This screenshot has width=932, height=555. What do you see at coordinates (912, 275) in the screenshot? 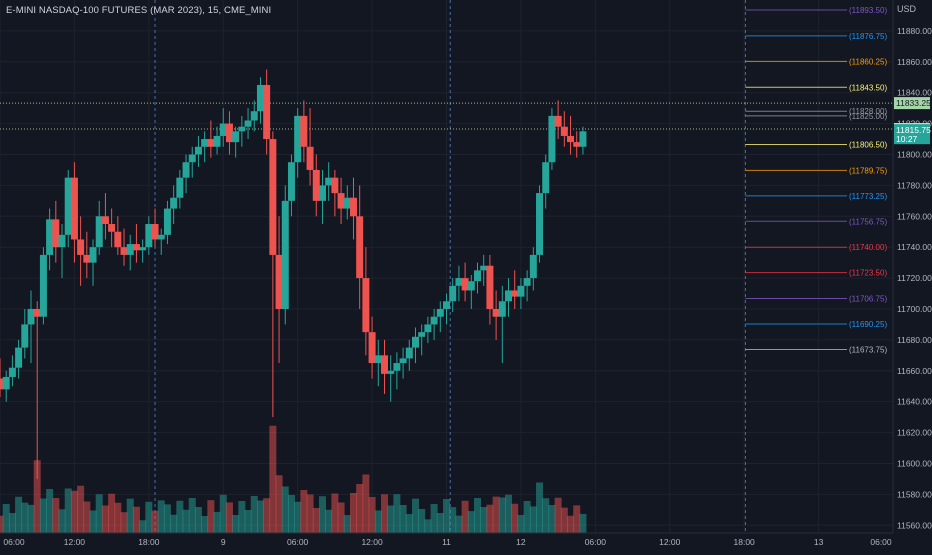
I see `price-axis-bg` at bounding box center [912, 275].